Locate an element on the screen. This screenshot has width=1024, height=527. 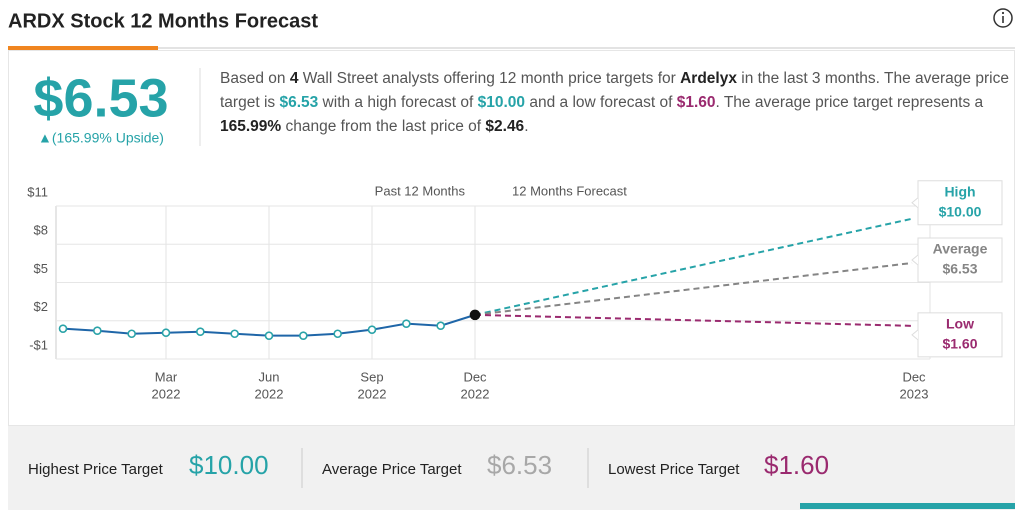
forecast-label: High $10.00 is located at coordinates (957, 203).